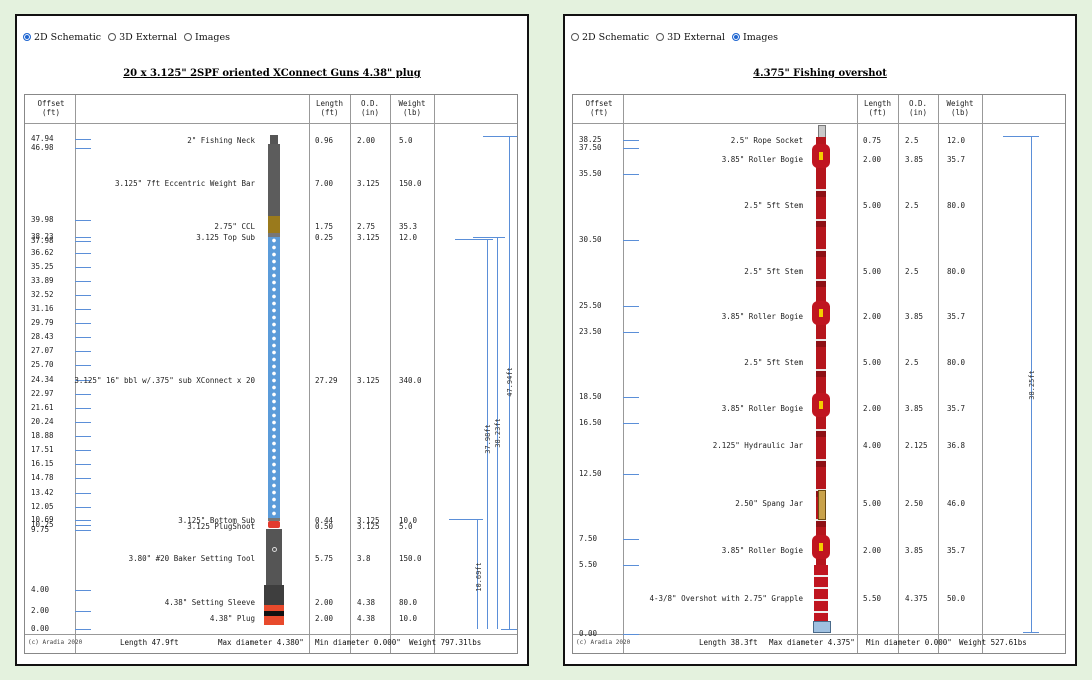  What do you see at coordinates (51, 108) in the screenshot?
I see `header-offset: Offset (ft)` at bounding box center [51, 108].